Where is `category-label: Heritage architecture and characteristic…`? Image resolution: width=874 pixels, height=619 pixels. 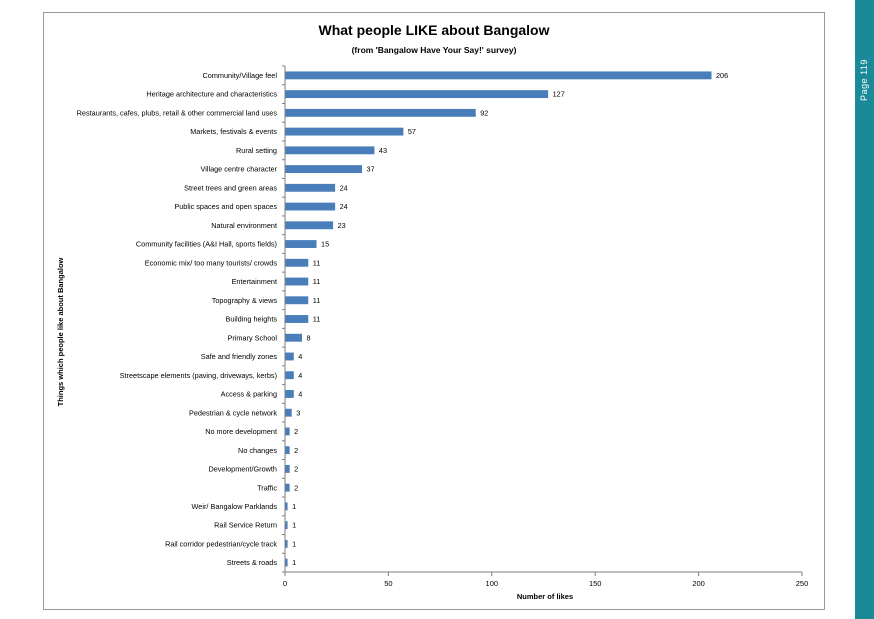 category-label: Heritage architecture and characteristic… is located at coordinates (211, 94).